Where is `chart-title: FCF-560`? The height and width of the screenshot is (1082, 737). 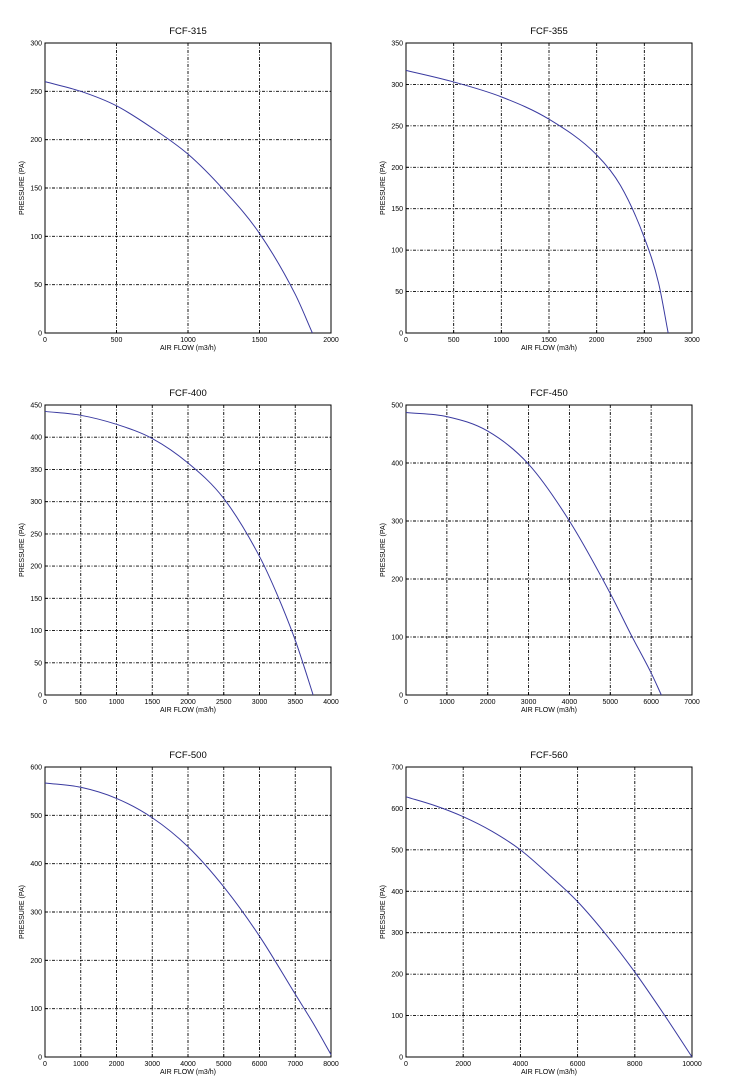 chart-title: FCF-560 is located at coordinates (548, 755).